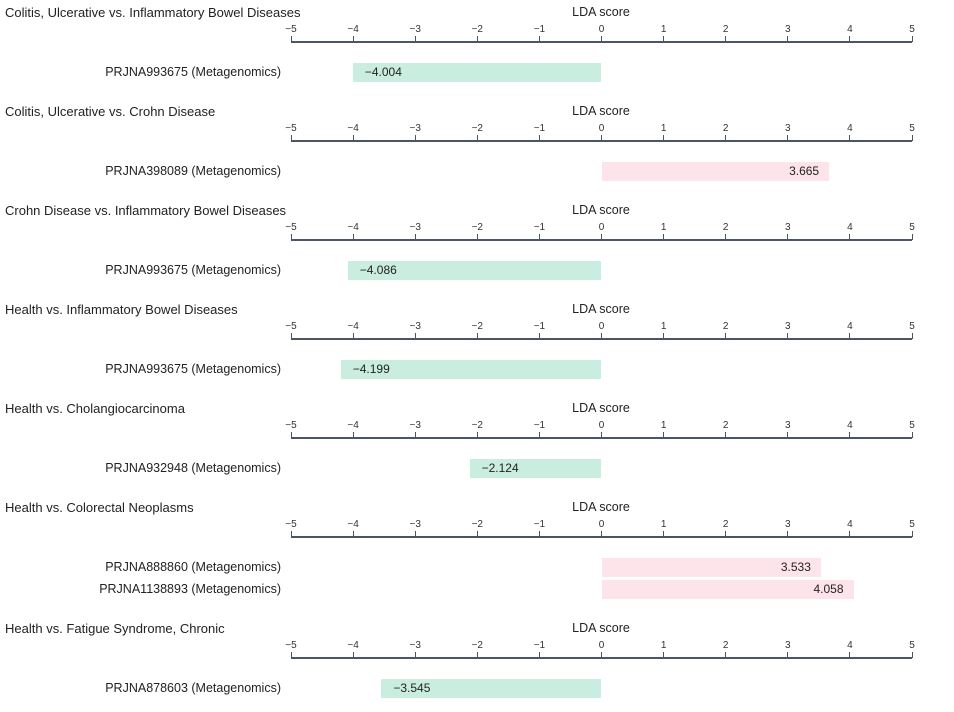 Image resolution: width=954 pixels, height=712 pixels. Describe the element at coordinates (471, 369) in the screenshot. I see `lda-bar: −4.199` at that location.